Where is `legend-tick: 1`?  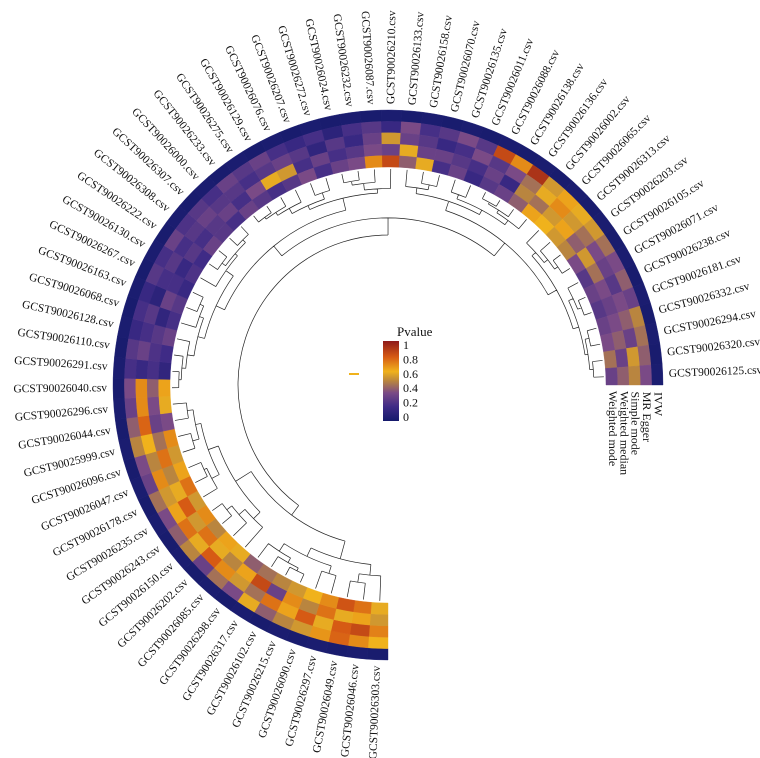
legend-tick: 1 is located at coordinates (406, 345).